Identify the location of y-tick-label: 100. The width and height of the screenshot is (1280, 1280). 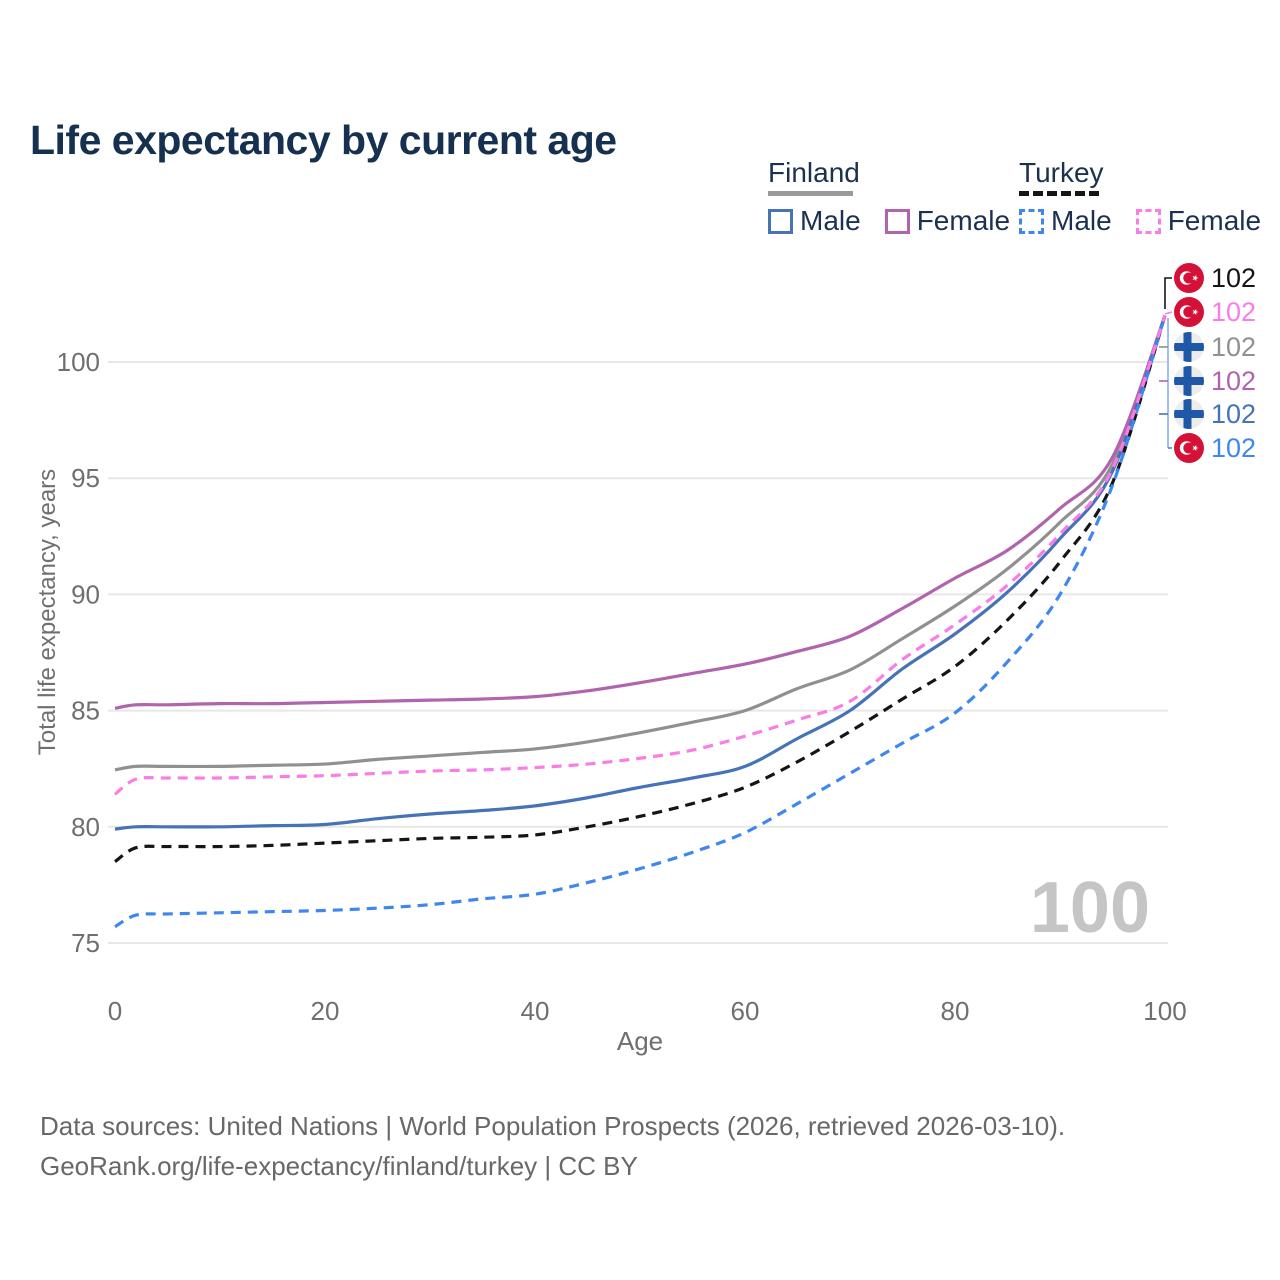
(78, 362).